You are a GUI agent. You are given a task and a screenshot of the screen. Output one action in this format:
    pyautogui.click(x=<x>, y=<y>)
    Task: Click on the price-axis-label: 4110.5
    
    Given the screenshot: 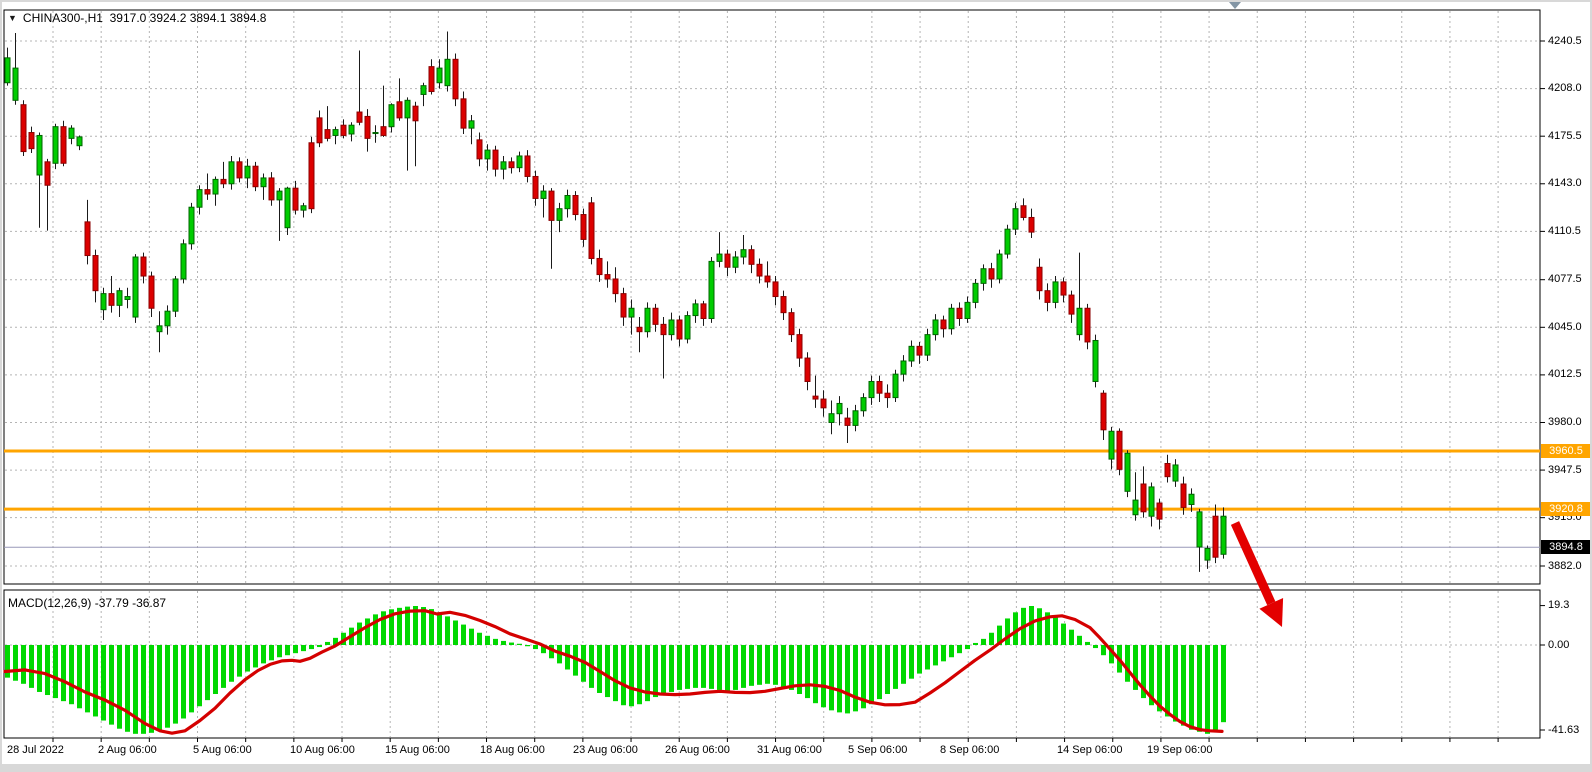 What is the action you would take?
    pyautogui.click(x=1564, y=230)
    